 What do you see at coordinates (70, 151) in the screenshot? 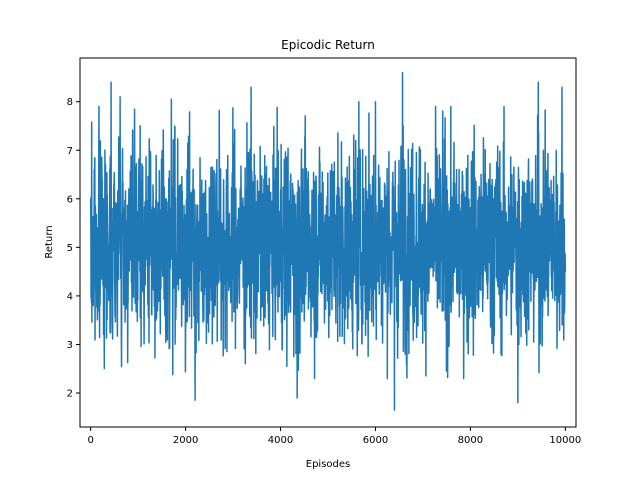
I see `y-tick-label: 7` at bounding box center [70, 151].